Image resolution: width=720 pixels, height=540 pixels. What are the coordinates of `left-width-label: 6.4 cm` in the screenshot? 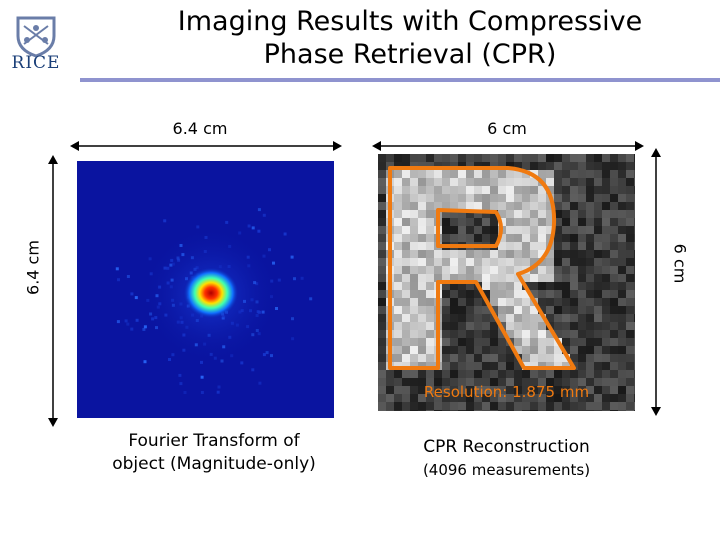 It's located at (200, 128).